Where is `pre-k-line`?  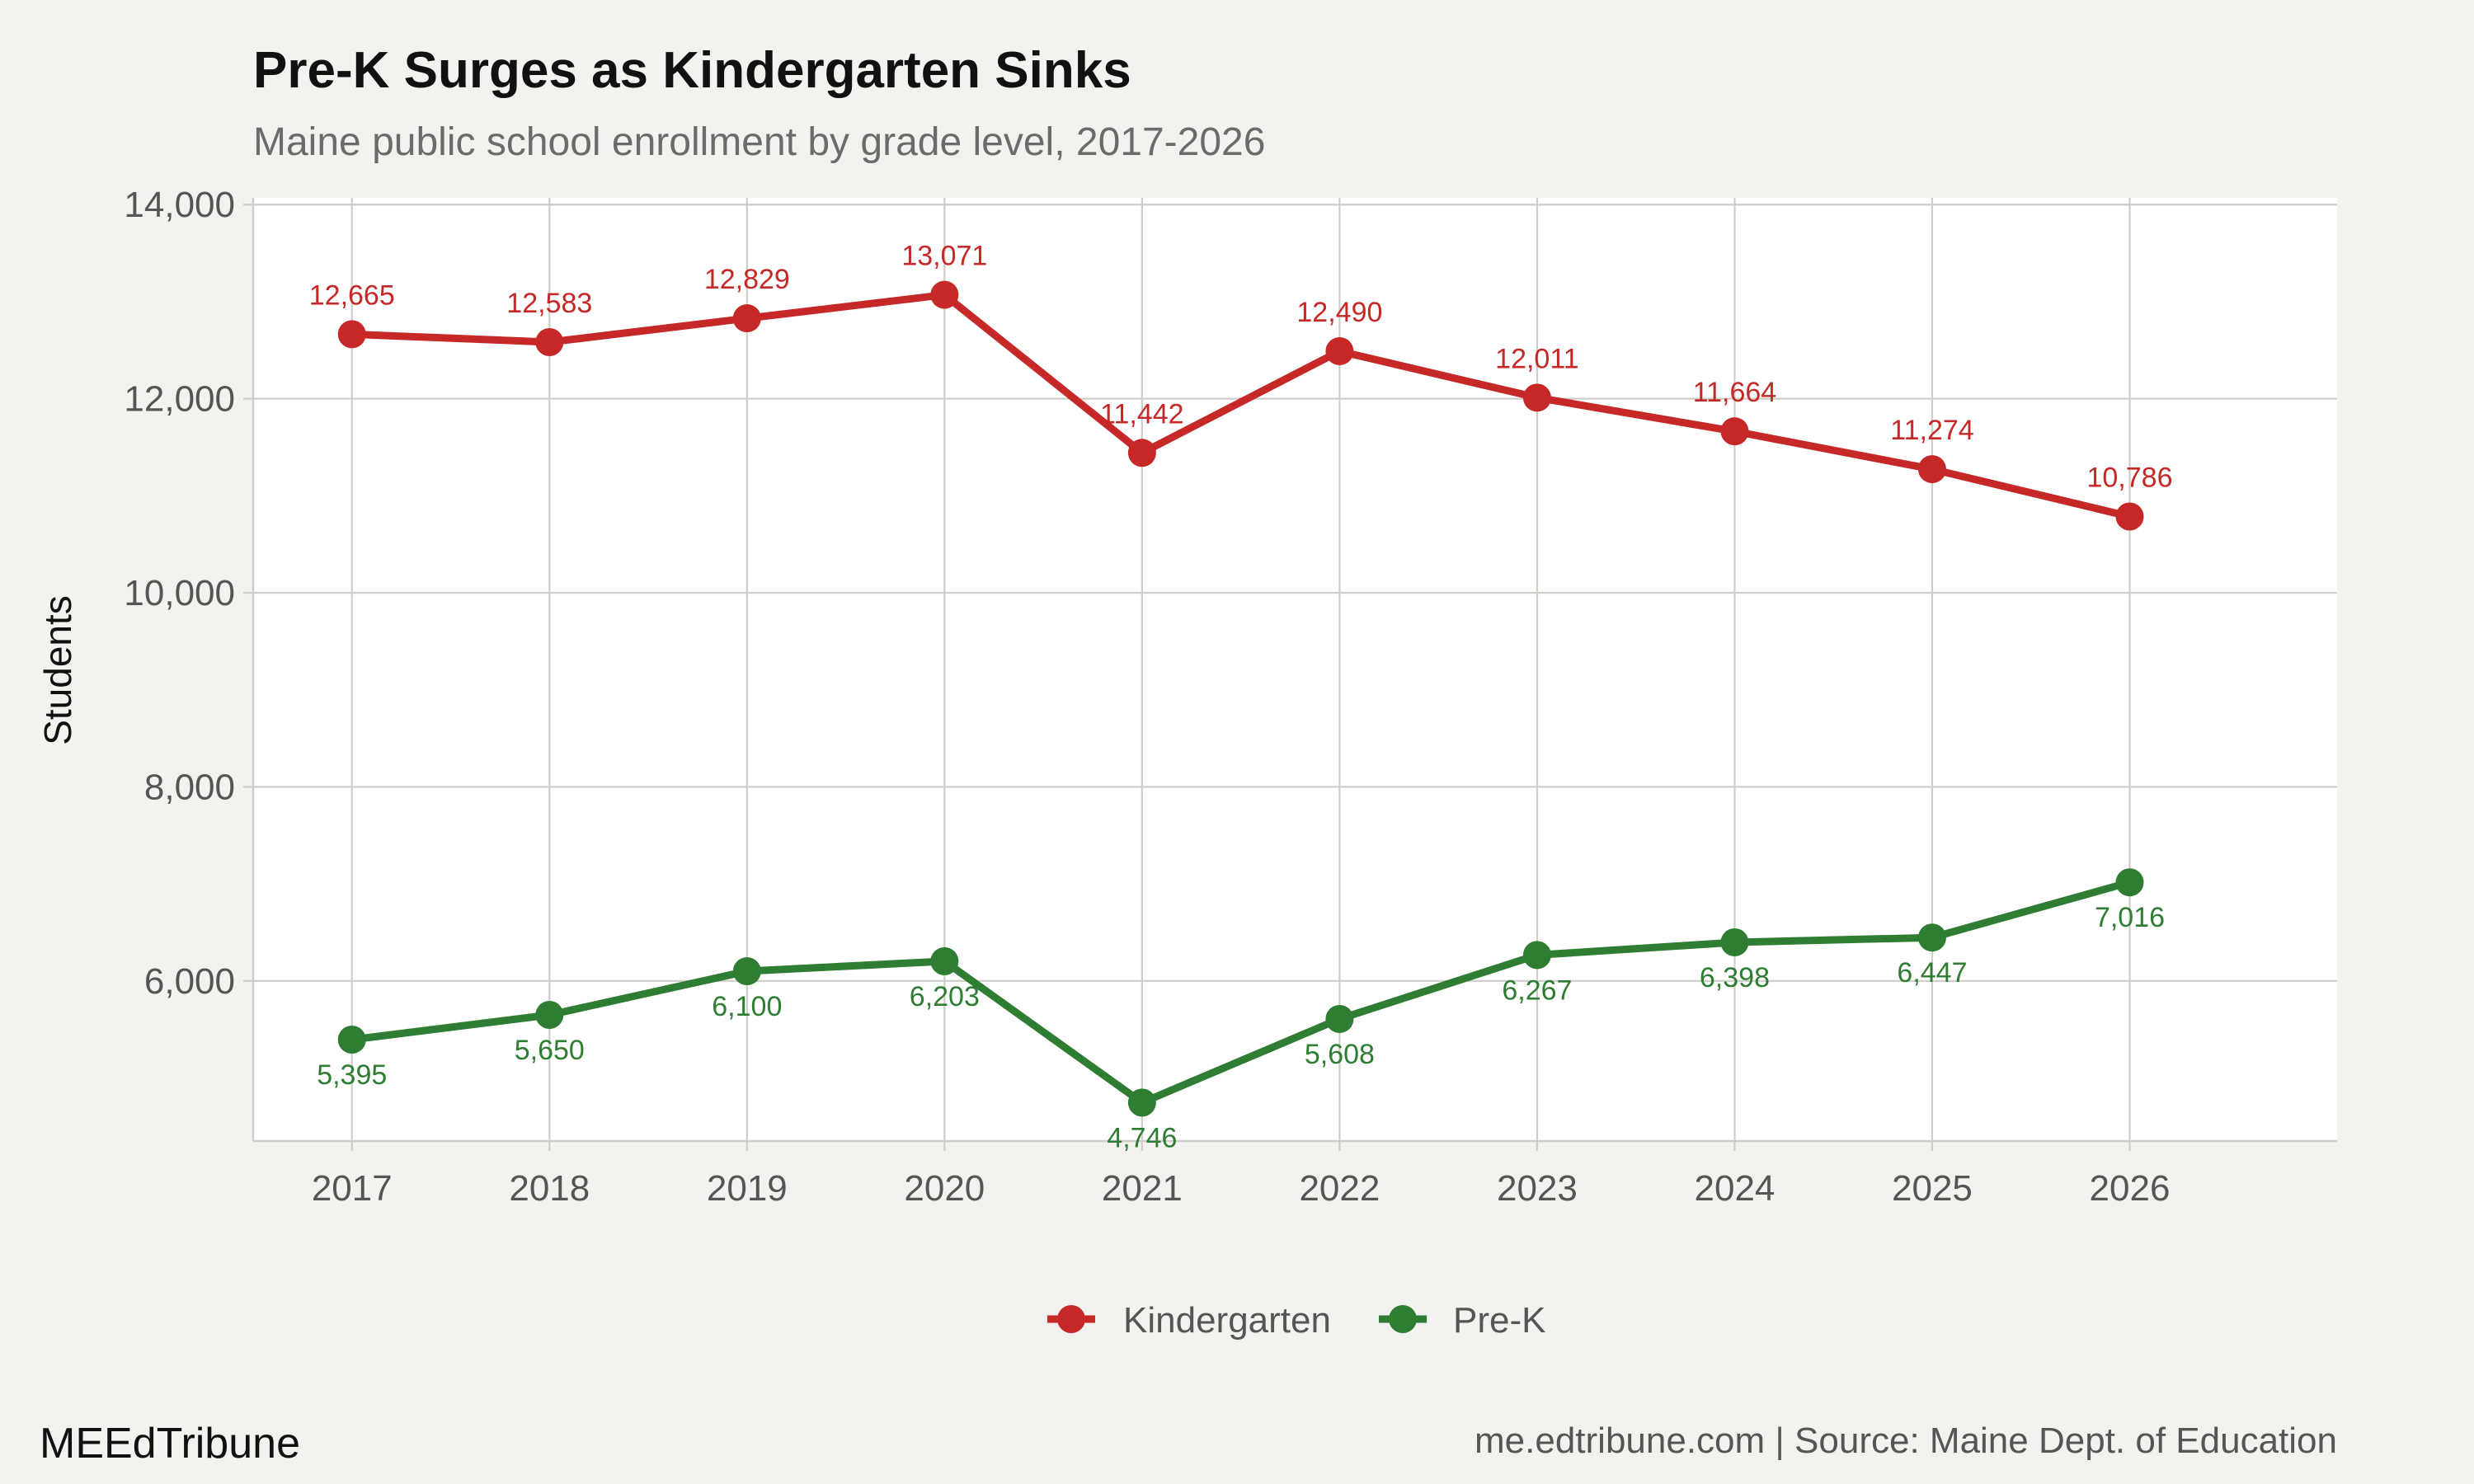
pre-k-line is located at coordinates (1240, 992).